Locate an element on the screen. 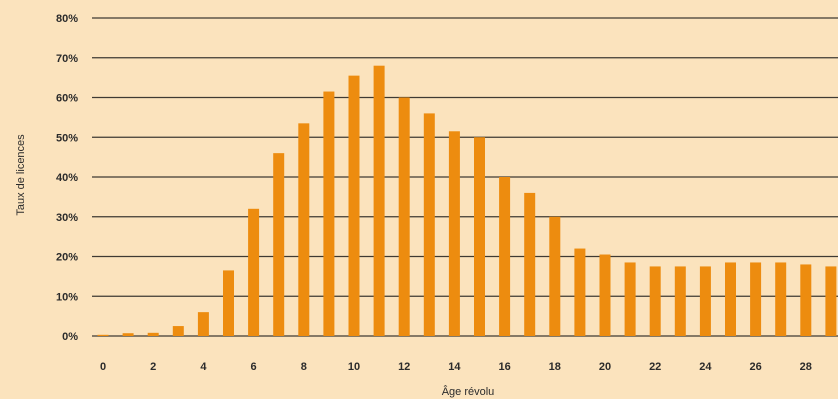 The image size is (838, 399). x-tick-label: 14 is located at coordinates (454, 367).